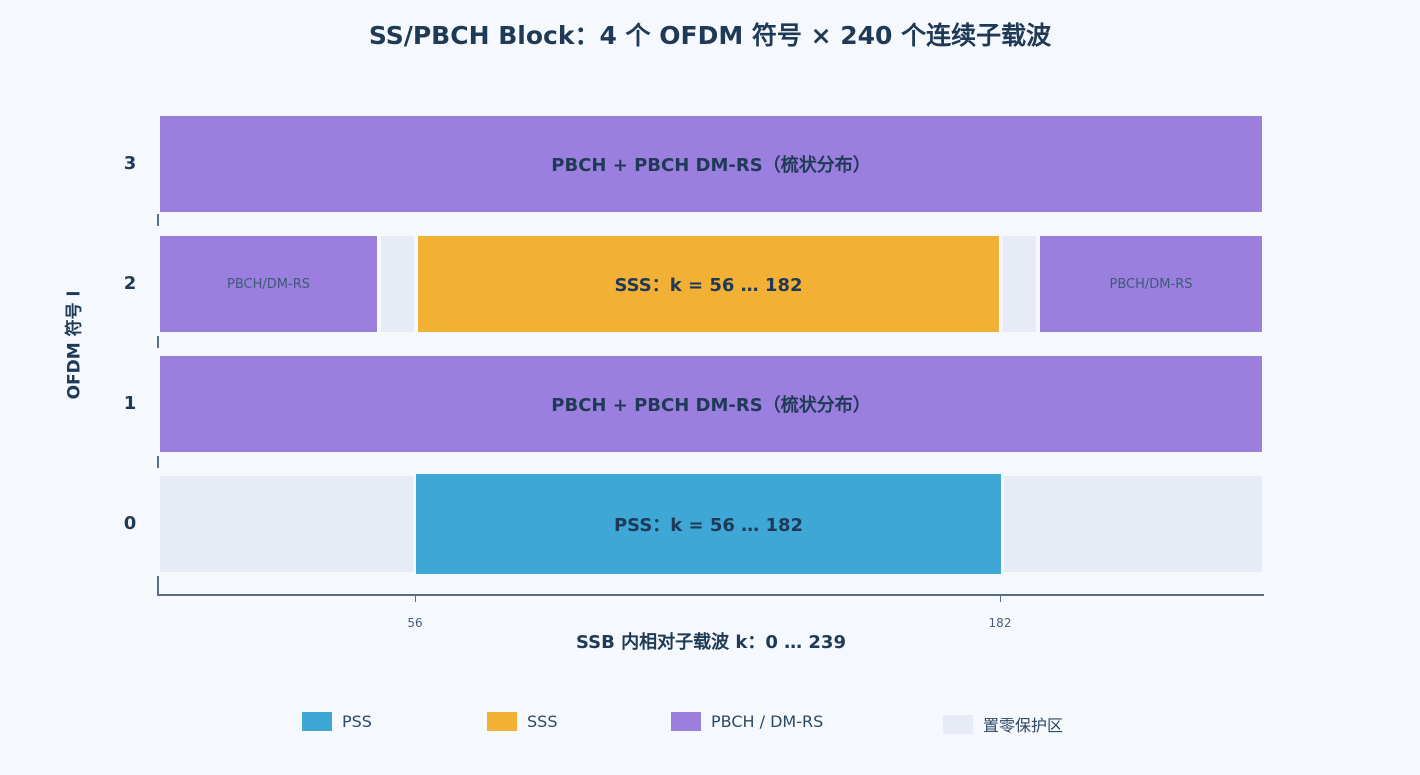 The height and width of the screenshot is (775, 1420). I want to click on row3-pbch-block: PBCH + PBCH DM-RS（梳状分布）, so click(711, 164).